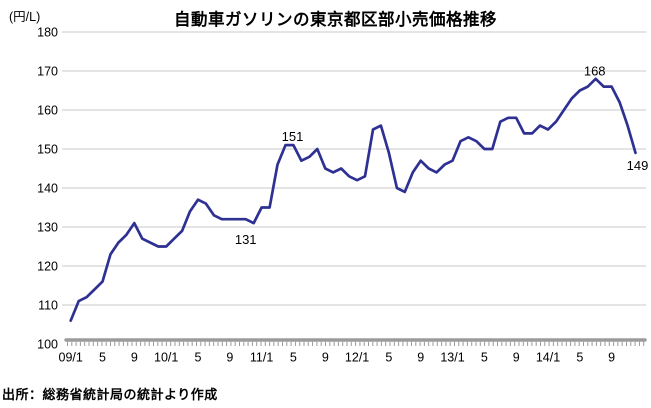  Describe the element at coordinates (47, 344) in the screenshot. I see `y-tick-label: 100` at that location.